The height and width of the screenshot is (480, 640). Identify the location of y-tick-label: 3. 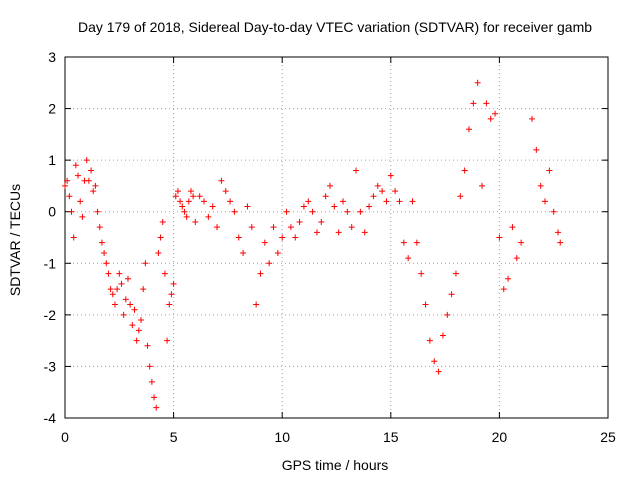
(52, 57).